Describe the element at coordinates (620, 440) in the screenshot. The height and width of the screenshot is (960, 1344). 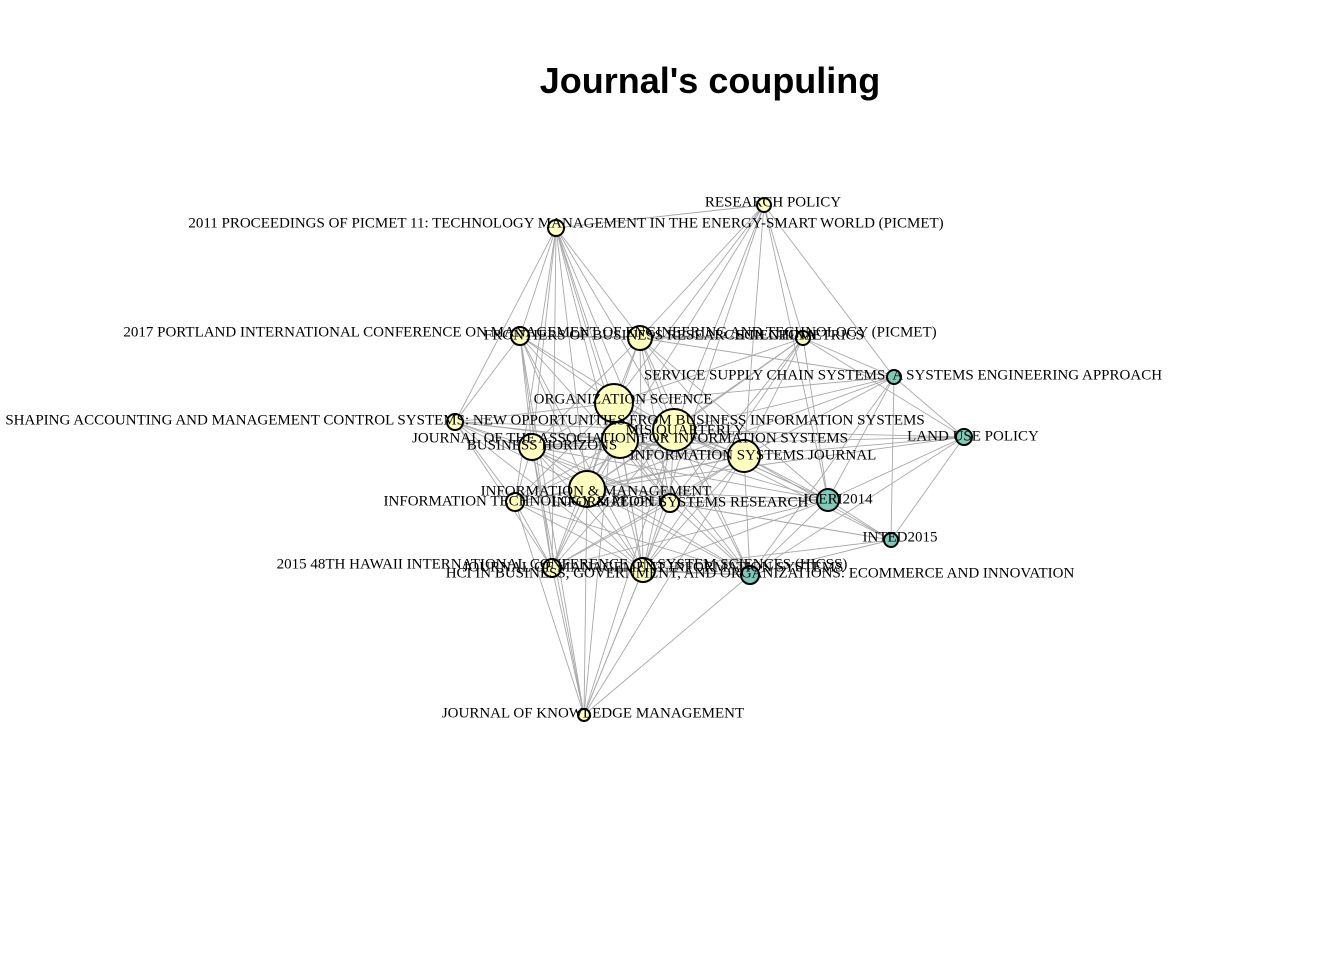
I see `node-jais` at that location.